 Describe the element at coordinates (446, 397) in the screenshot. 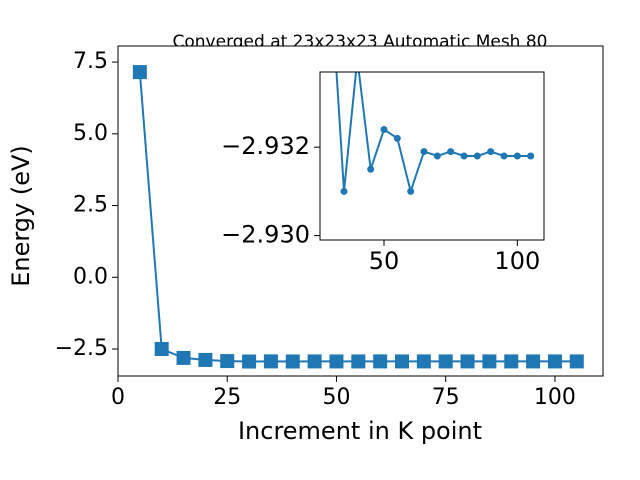

I see `x-tick-label: 75` at that location.